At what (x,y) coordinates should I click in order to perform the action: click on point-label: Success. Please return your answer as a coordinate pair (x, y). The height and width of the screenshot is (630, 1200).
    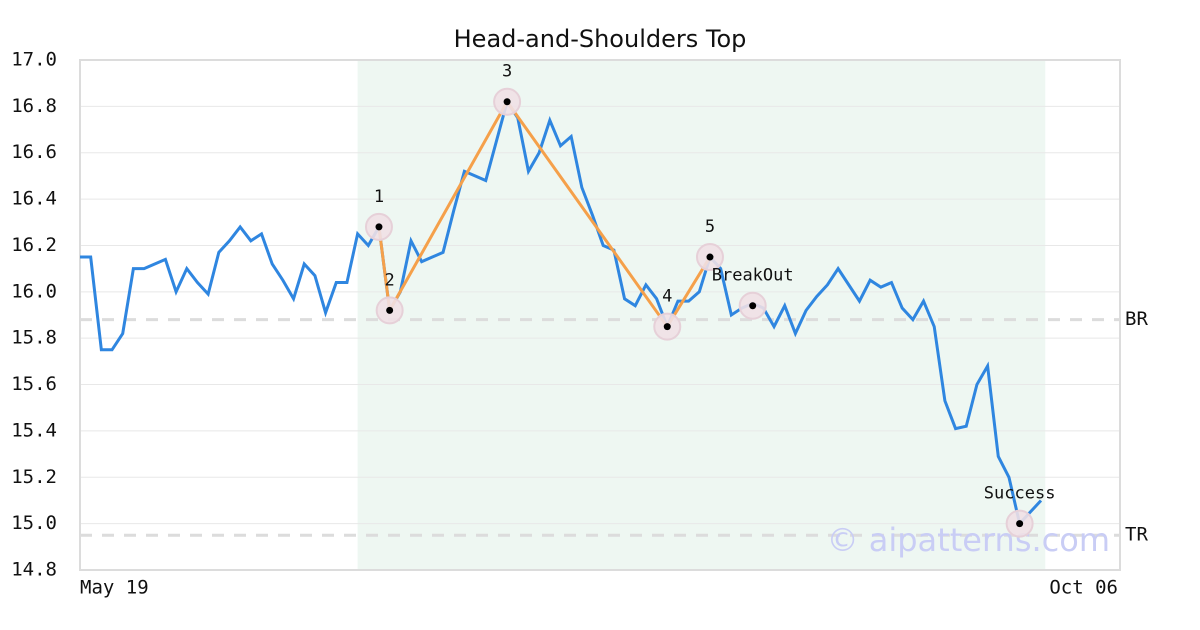
    Looking at the image, I should click on (1020, 494).